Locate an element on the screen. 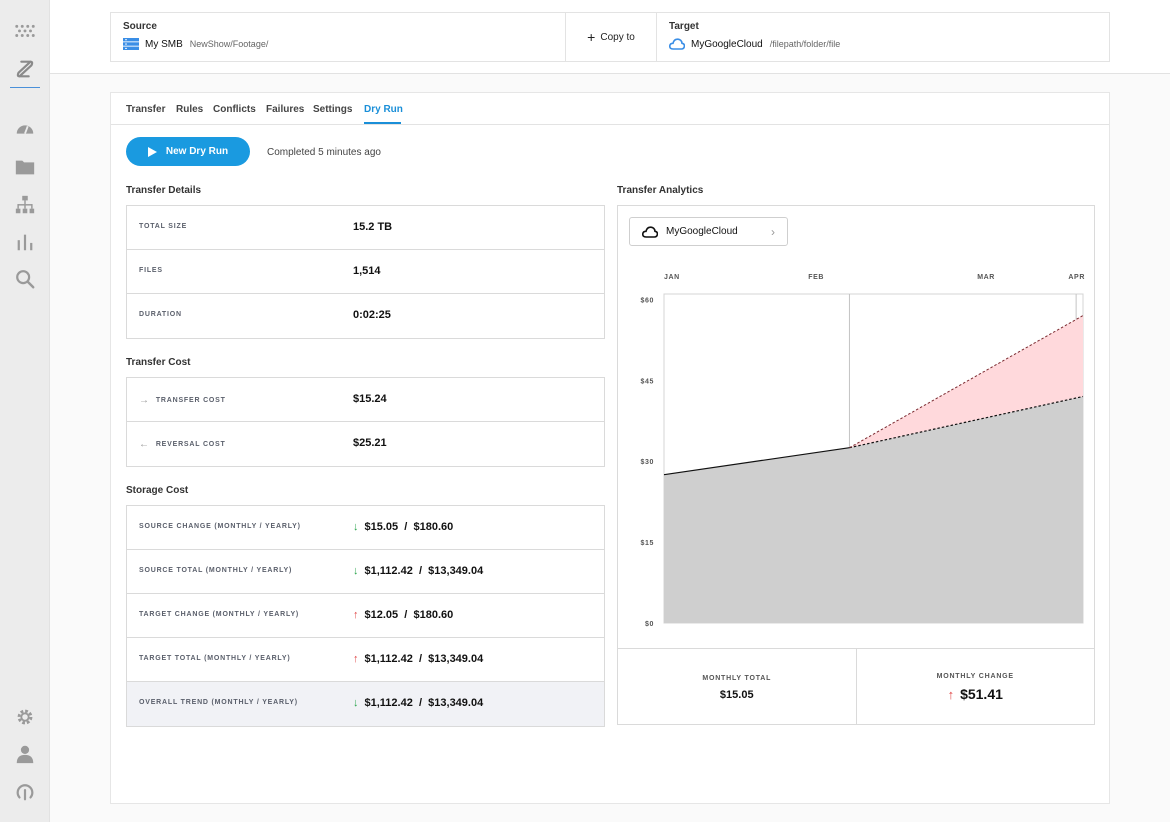 The height and width of the screenshot is (822, 1170). table-row: ← REVERSAL COST $25.21 is located at coordinates (365, 444).